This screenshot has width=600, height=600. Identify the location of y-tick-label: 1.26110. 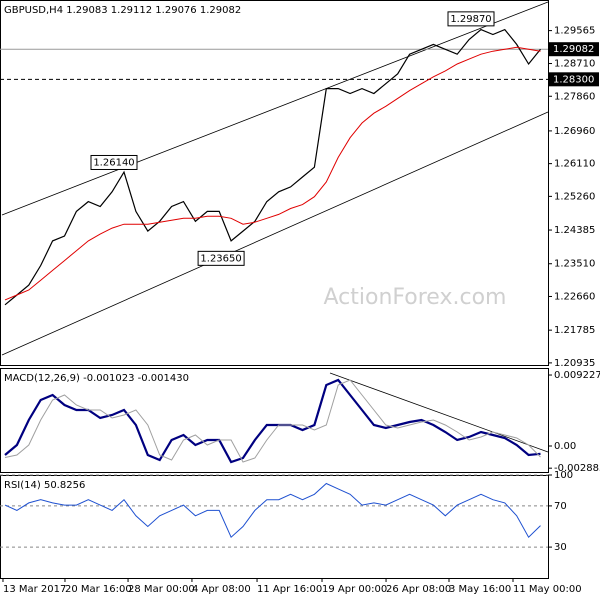
(574, 164).